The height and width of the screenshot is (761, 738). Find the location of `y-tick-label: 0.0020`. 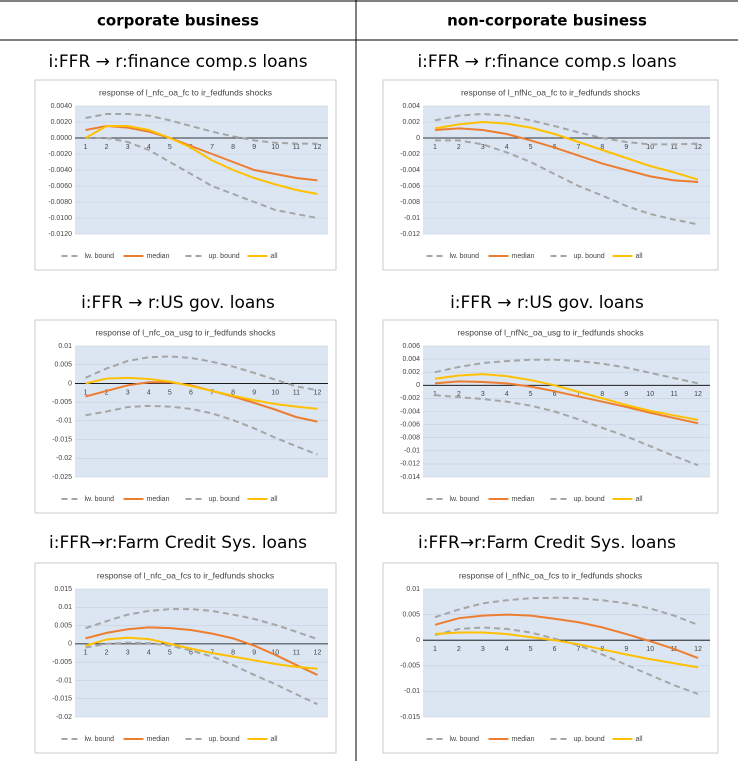

y-tick-label: 0.0020 is located at coordinates (62, 122).